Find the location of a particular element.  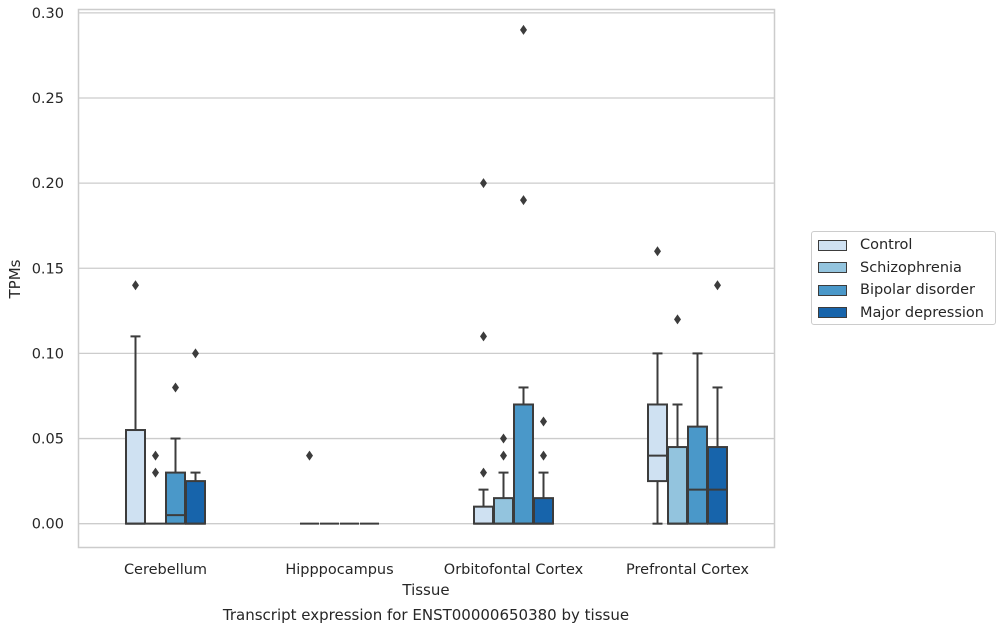

legend-item: Schizophrenia is located at coordinates (890, 268).